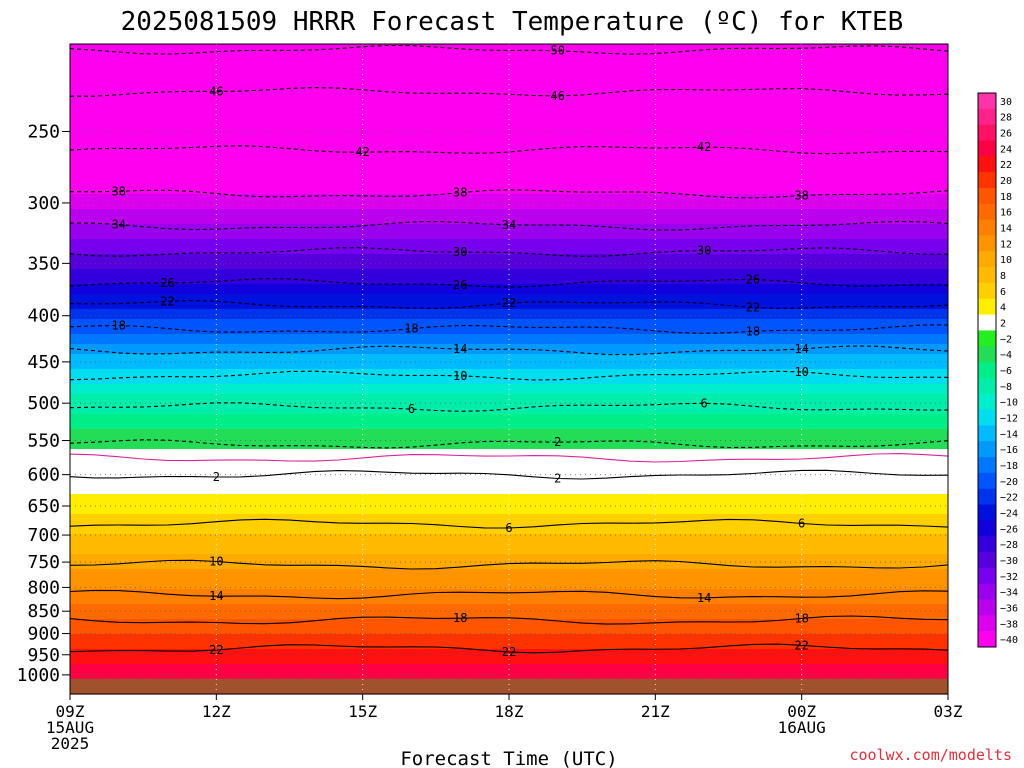 The width and height of the screenshot is (1024, 768). I want to click on colorbar-label: −38, so click(1009, 624).